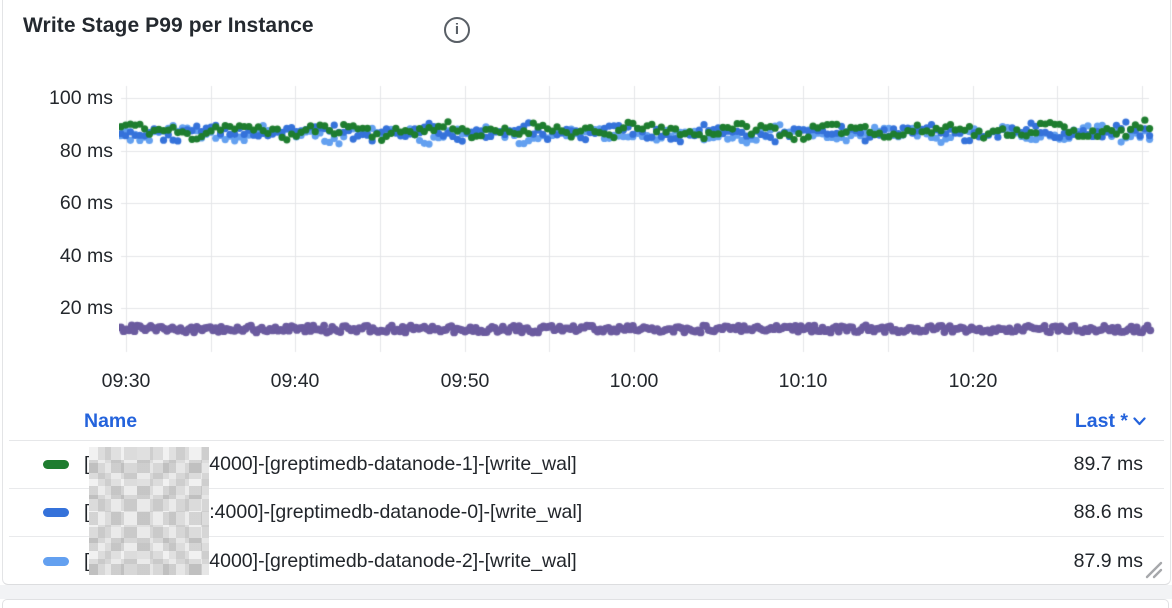 The image size is (1172, 608). What do you see at coordinates (577, 421) in the screenshot?
I see `legend-header: Name Last *` at bounding box center [577, 421].